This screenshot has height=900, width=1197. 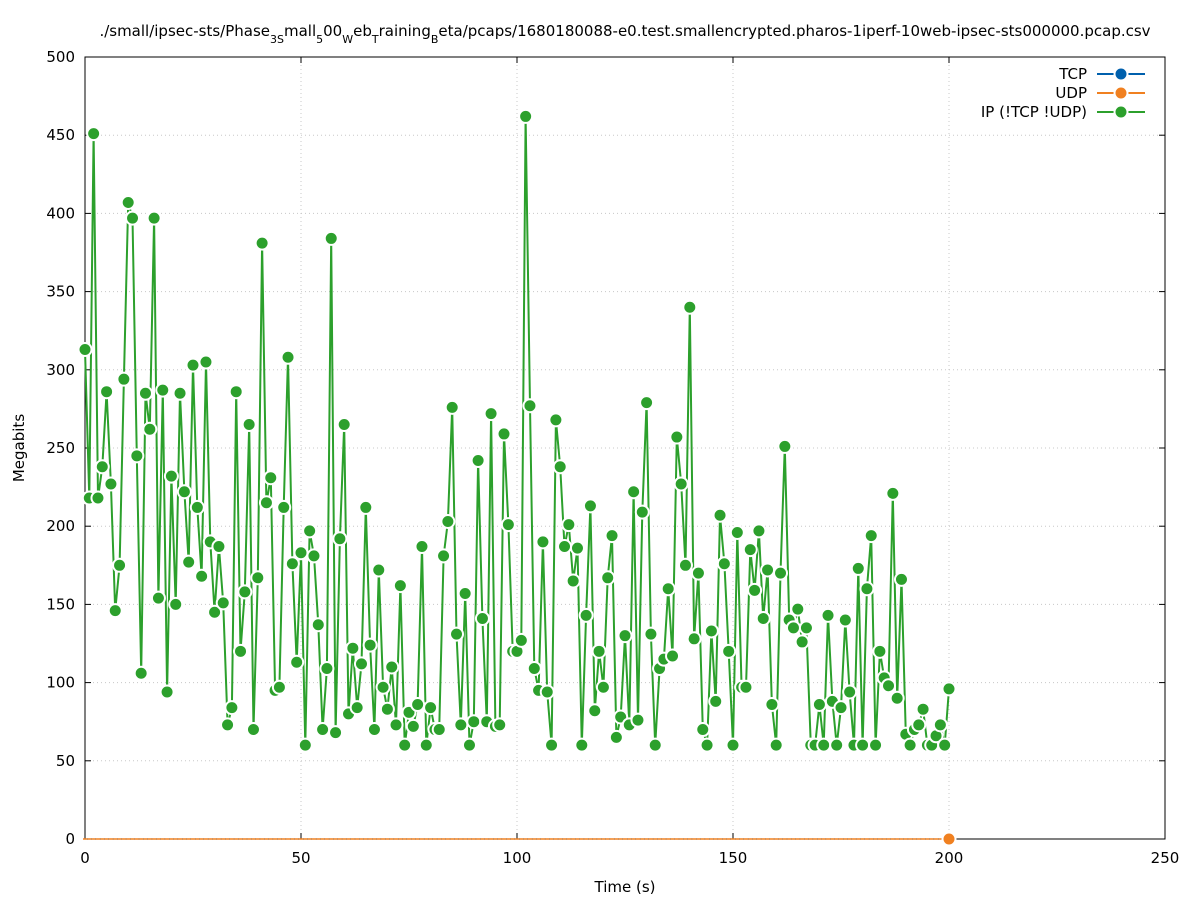 I want to click on x-tick-label: 250, so click(x=1165, y=858).